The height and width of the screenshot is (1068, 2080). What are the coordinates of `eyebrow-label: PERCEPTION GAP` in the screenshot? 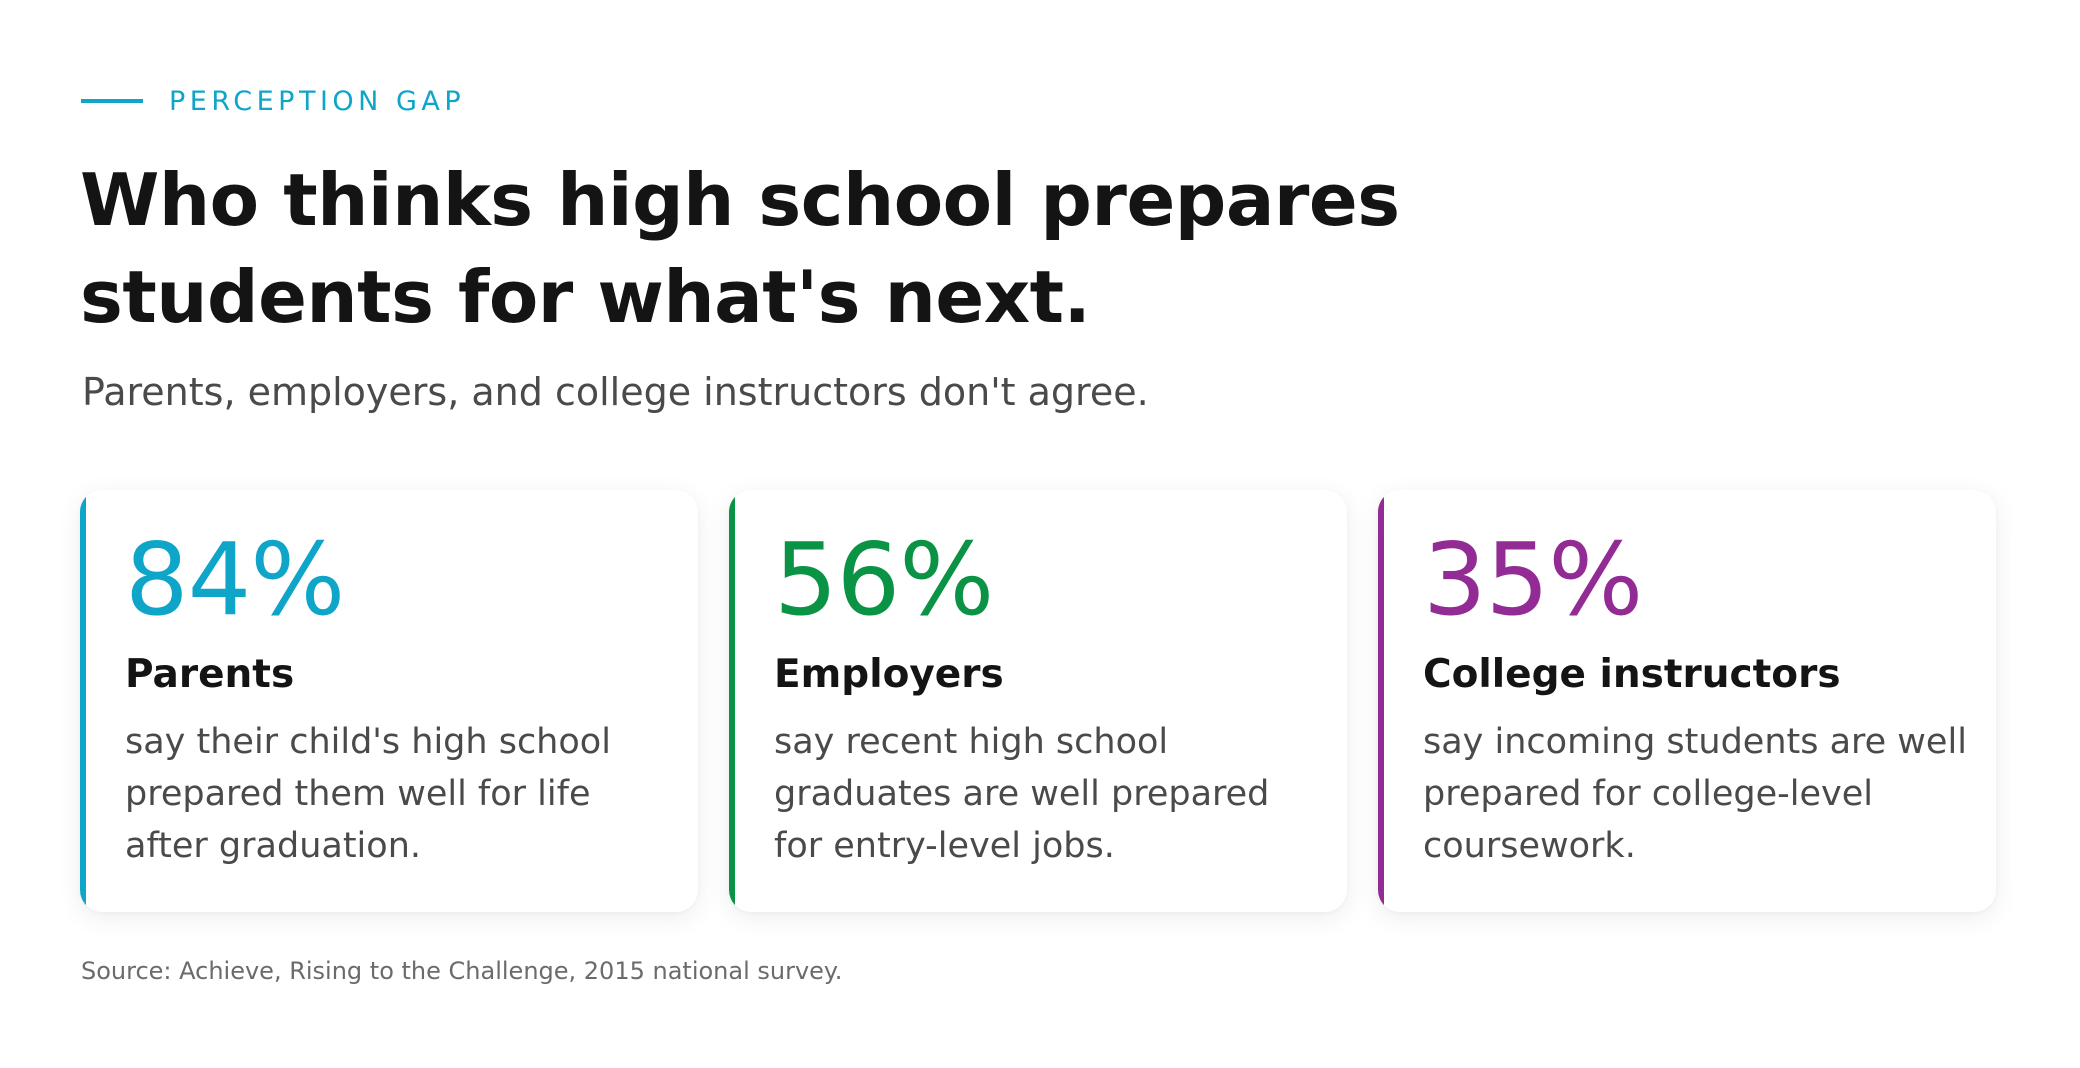 It's located at (317, 101).